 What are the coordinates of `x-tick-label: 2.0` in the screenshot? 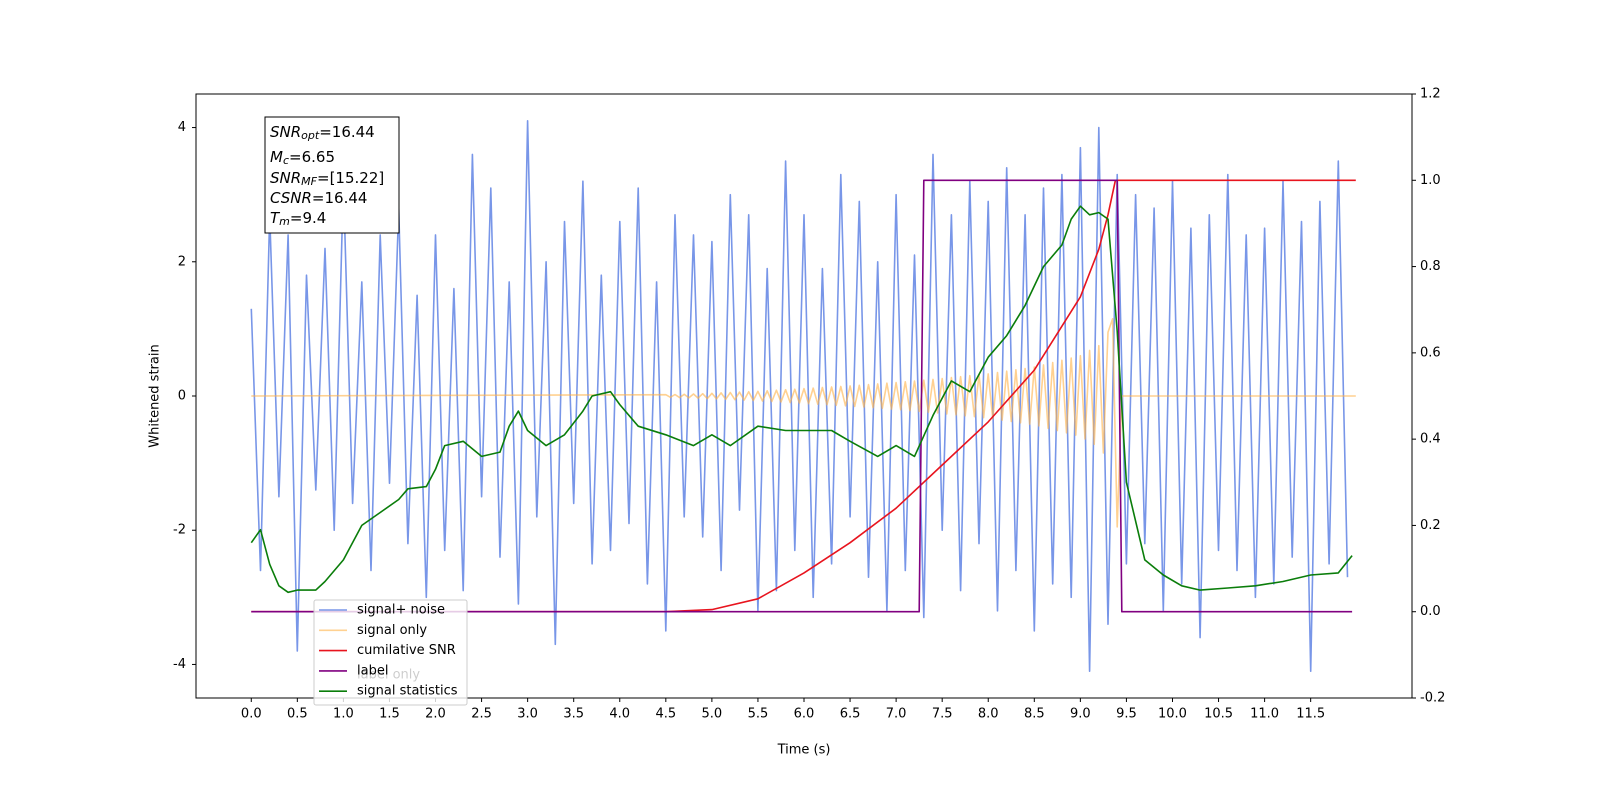 It's located at (435, 714).